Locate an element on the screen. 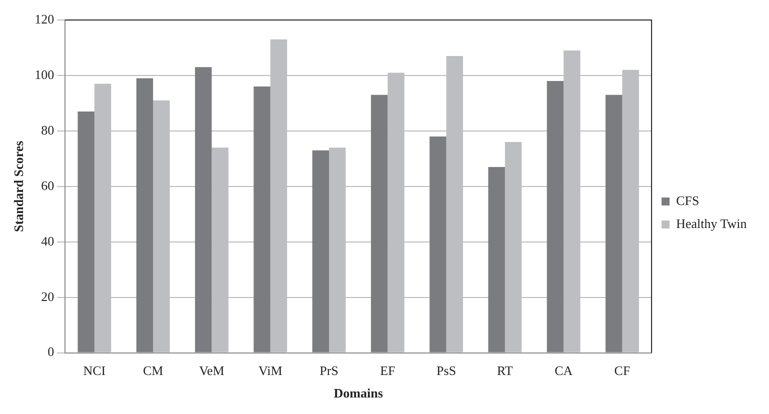 The height and width of the screenshot is (414, 769). legend-label: Healthy Twin is located at coordinates (712, 223).